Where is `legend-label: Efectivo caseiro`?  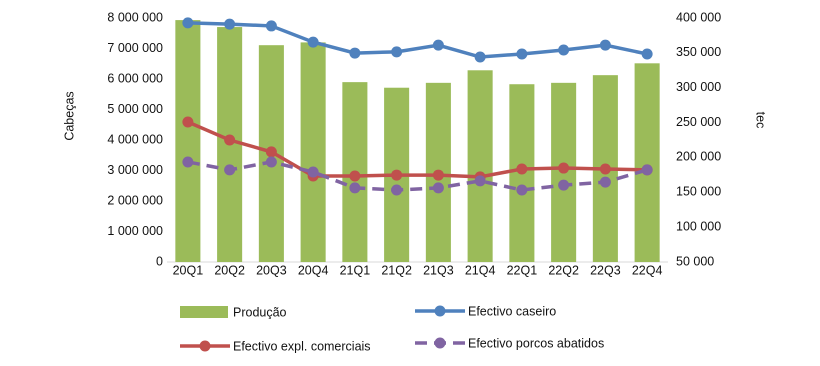
legend-label: Efectivo caseiro is located at coordinates (512, 311).